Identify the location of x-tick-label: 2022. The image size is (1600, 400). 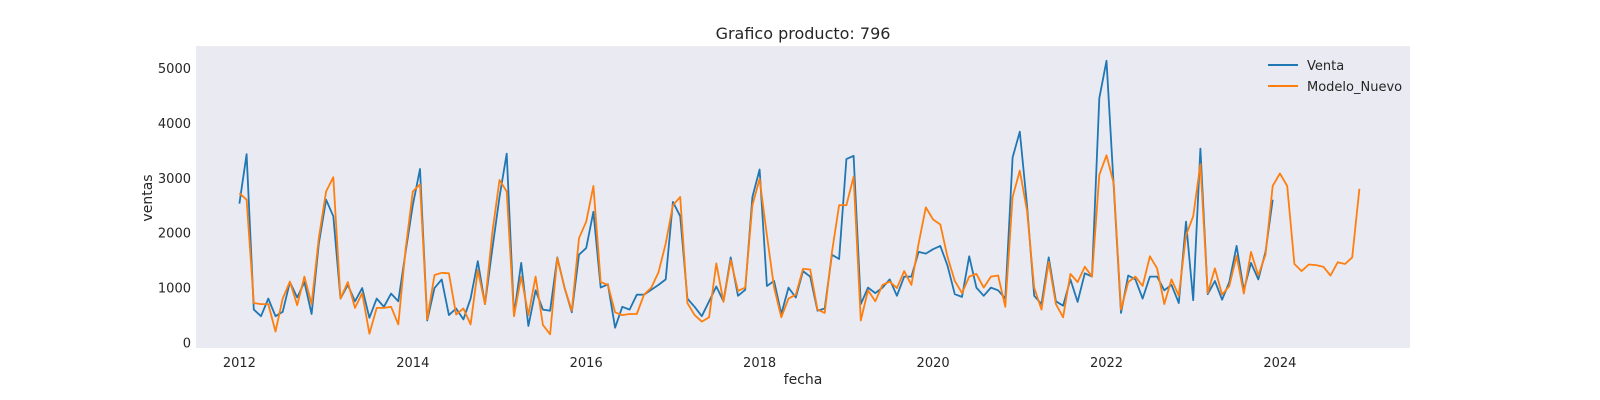
(1106, 363).